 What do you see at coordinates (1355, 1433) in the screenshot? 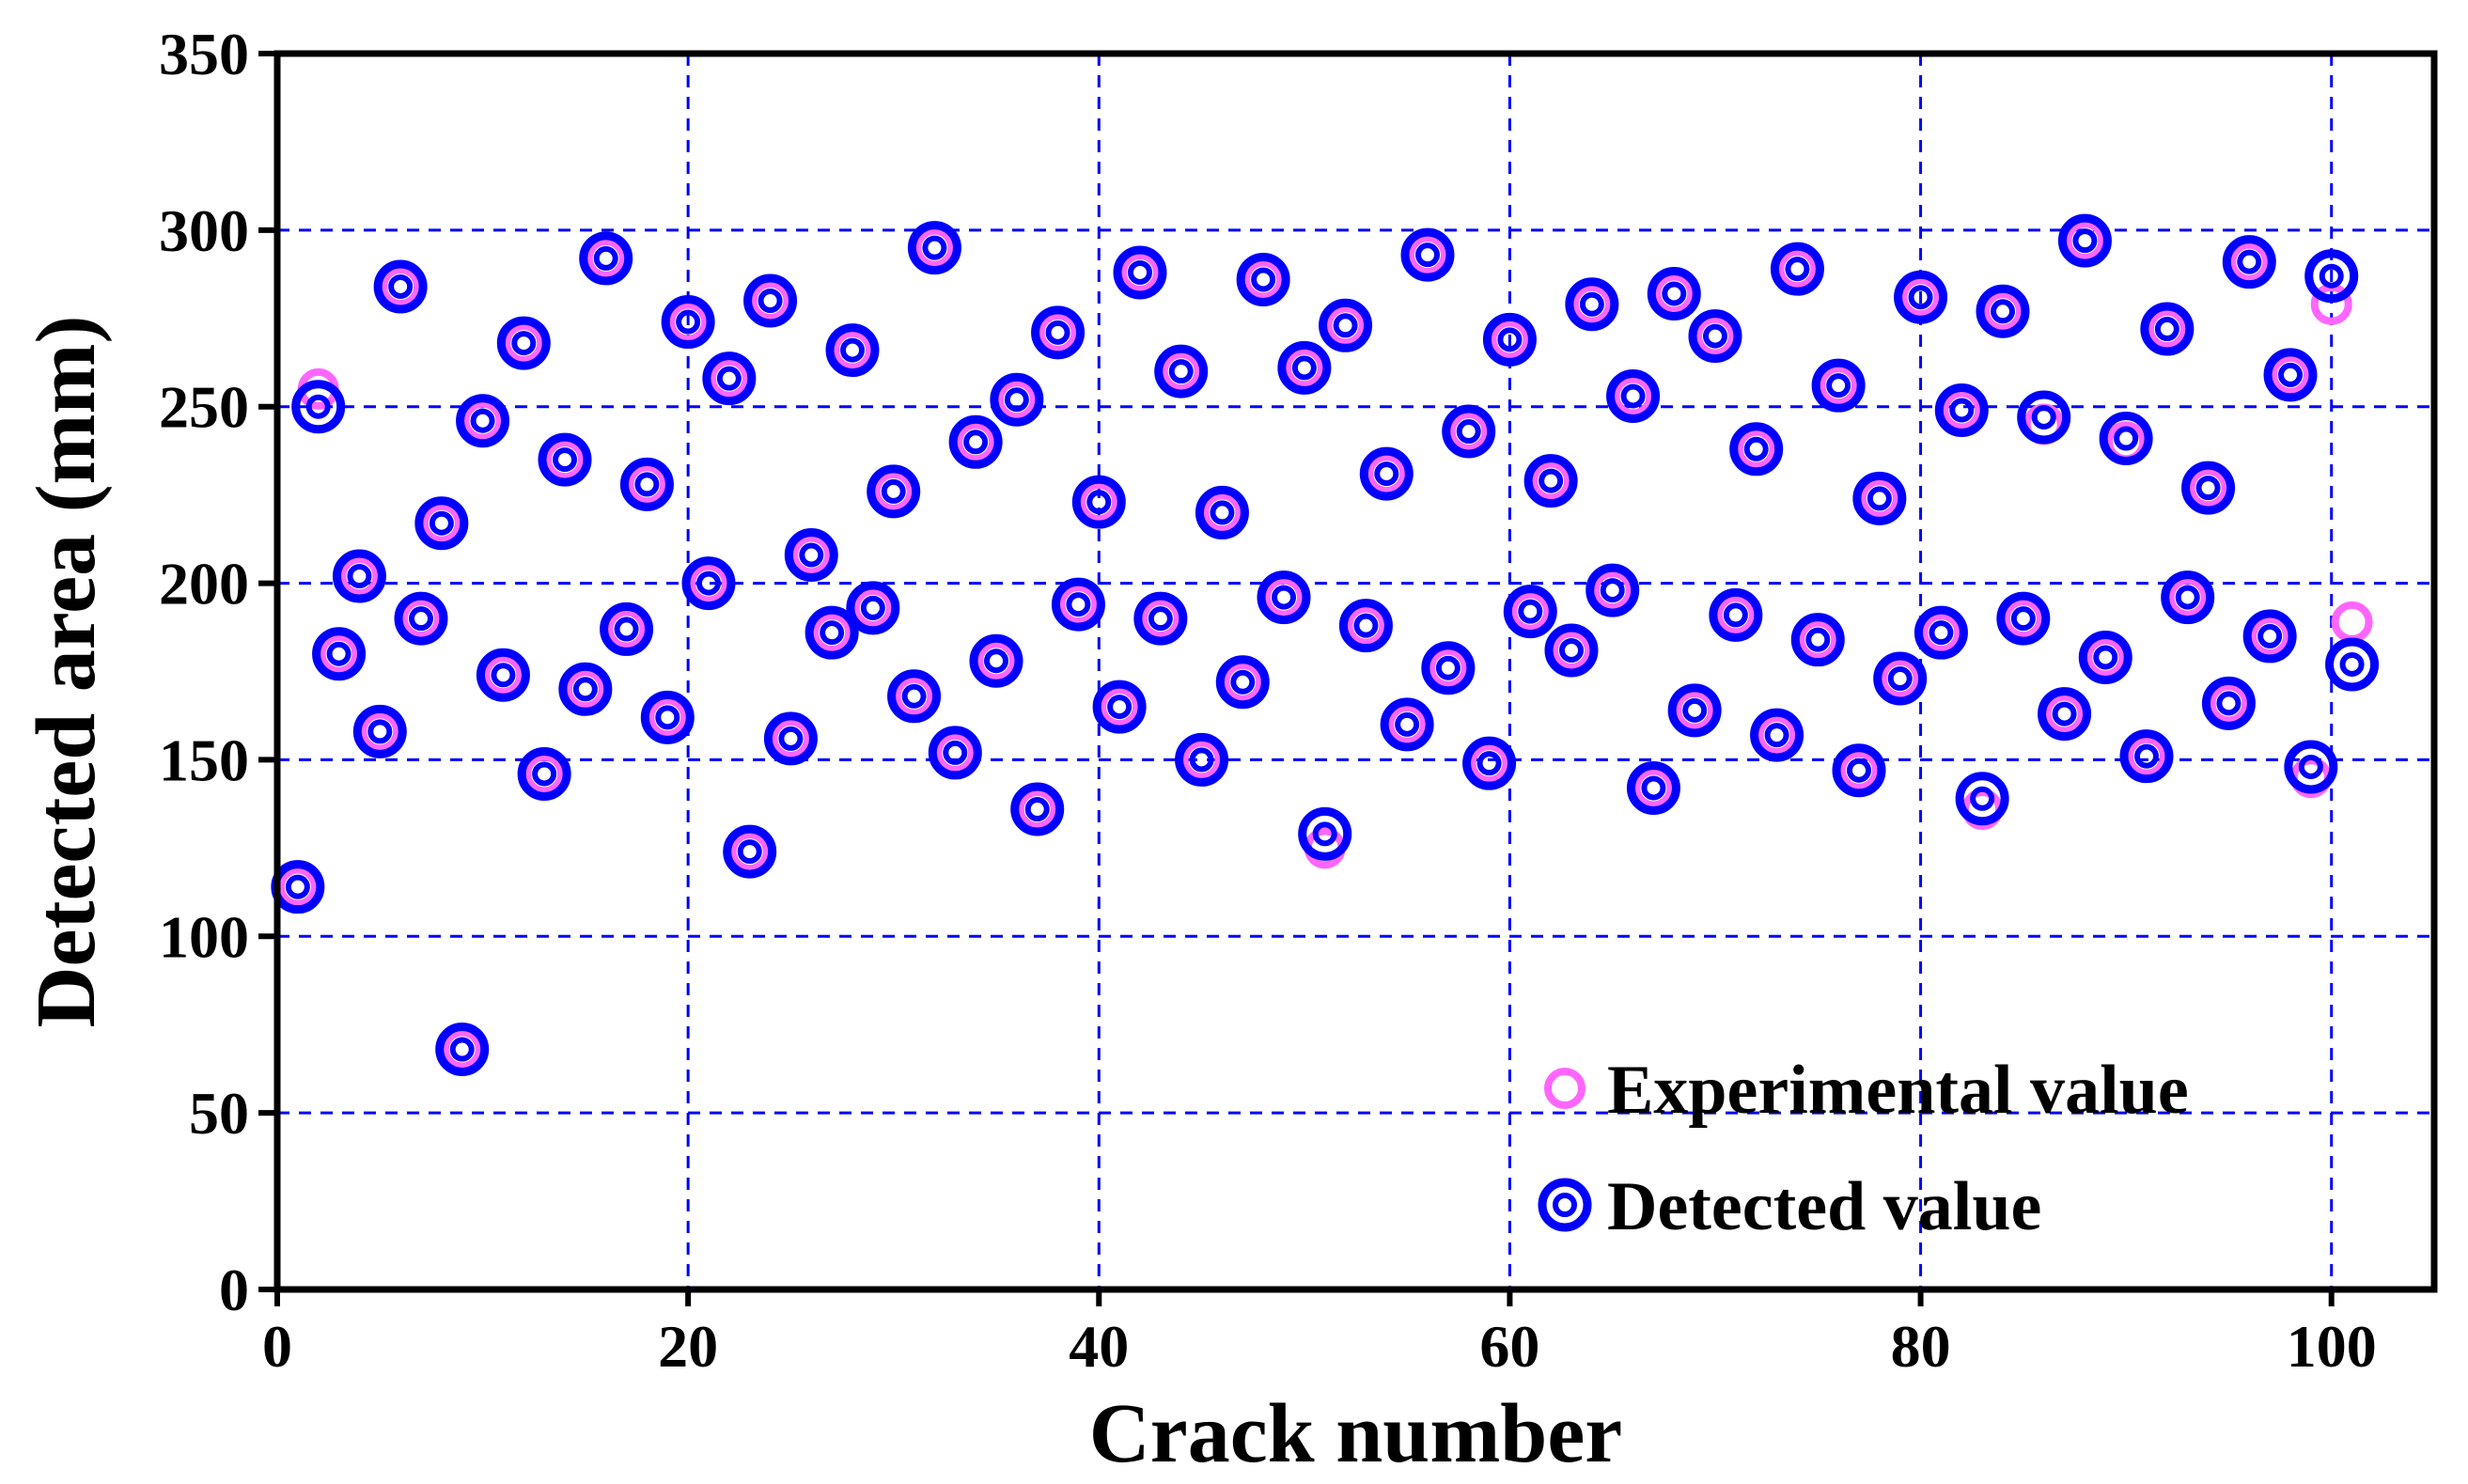
I see `x-axis-title: Crack number` at bounding box center [1355, 1433].